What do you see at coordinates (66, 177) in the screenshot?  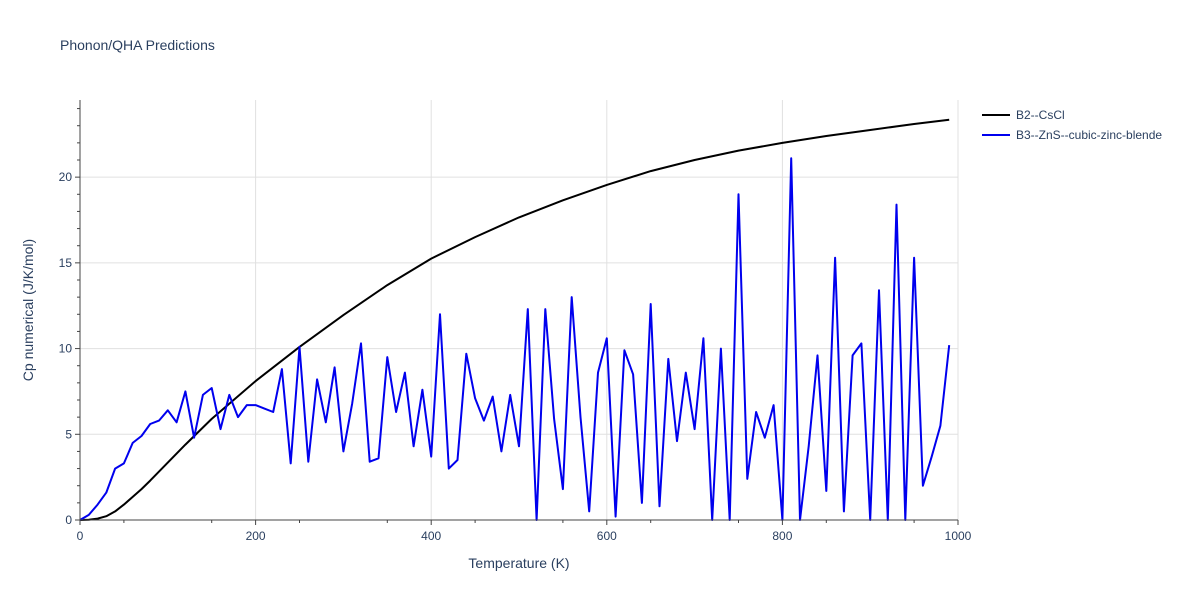 I see `y-tick-label: 20` at bounding box center [66, 177].